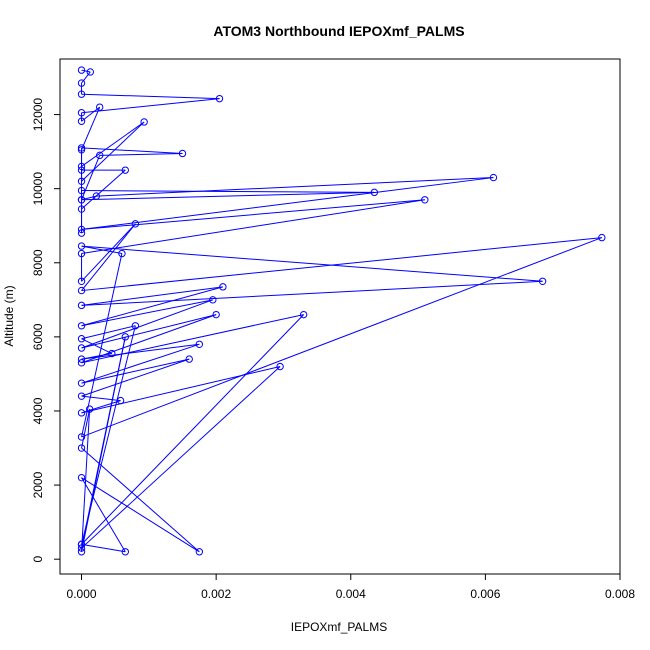  What do you see at coordinates (216, 594) in the screenshot?
I see `x-tick-label: 0.002` at bounding box center [216, 594].